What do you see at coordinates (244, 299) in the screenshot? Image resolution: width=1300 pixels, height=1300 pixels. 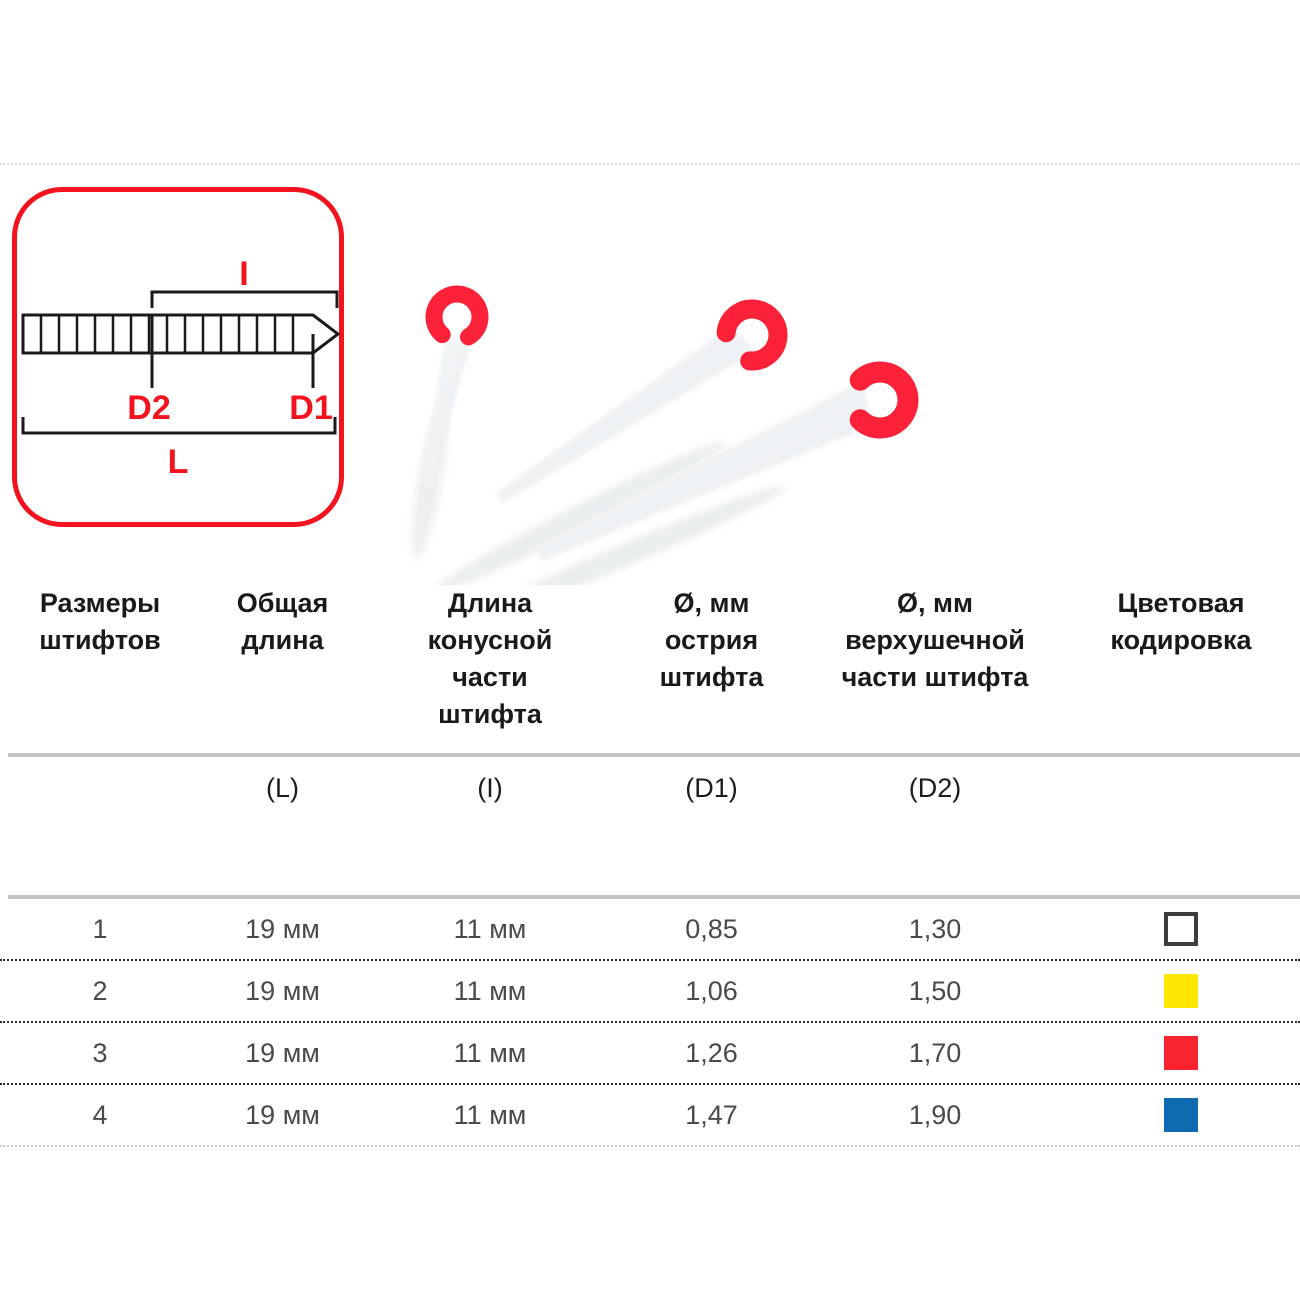 I see `taper-length-bracket` at bounding box center [244, 299].